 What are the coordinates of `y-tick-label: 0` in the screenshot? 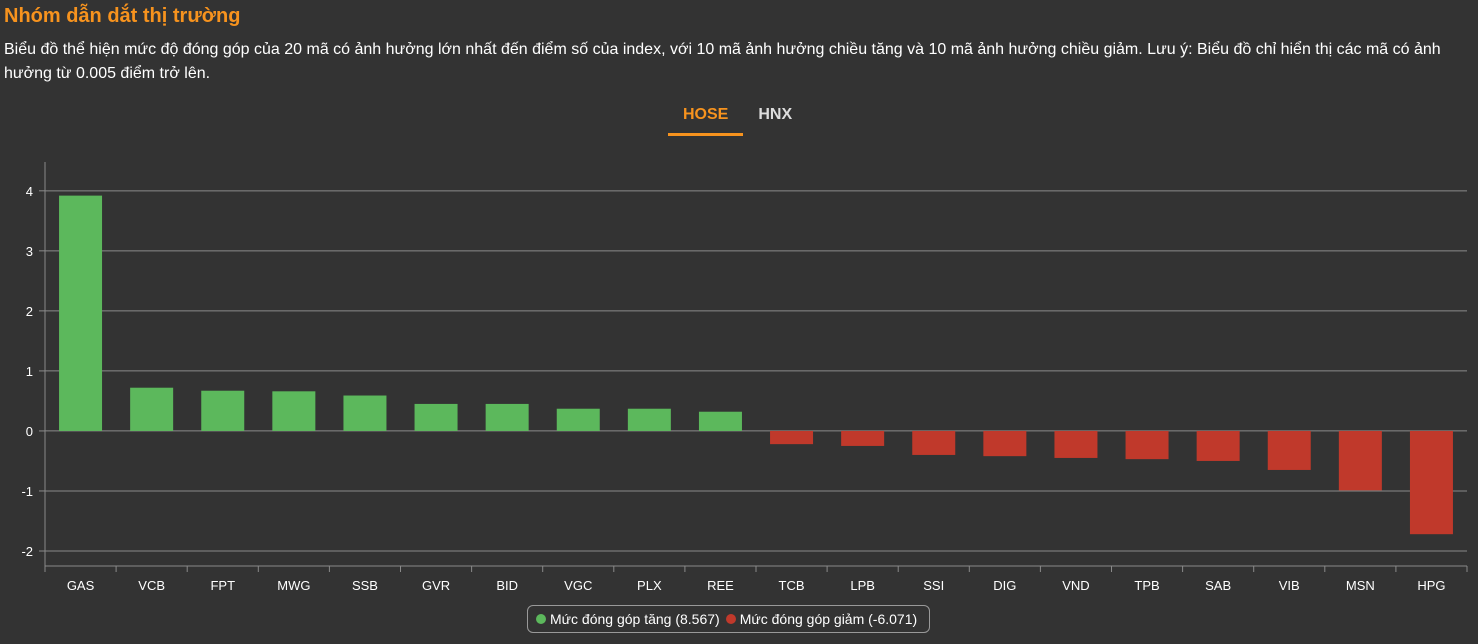 It's located at (29, 431).